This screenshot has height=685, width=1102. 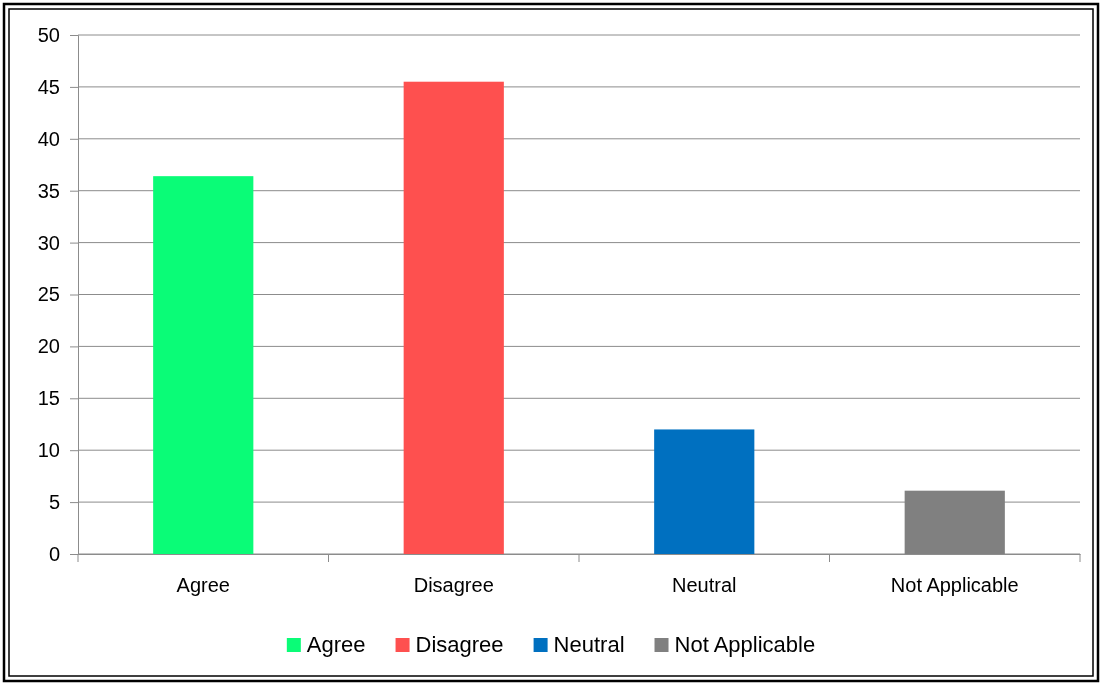 What do you see at coordinates (48, 294) in the screenshot?
I see `y-tick-label: 25` at bounding box center [48, 294].